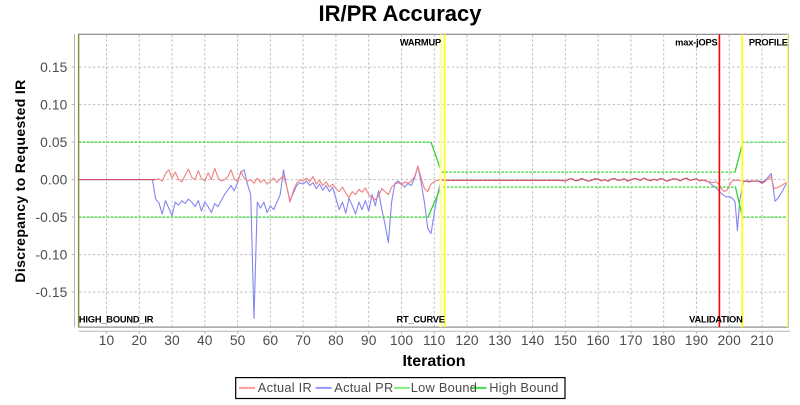 Image resolution: width=800 pixels, height=405 pixels. What do you see at coordinates (53, 104) in the screenshot?
I see `svg-text: 0.10` at bounding box center [53, 104].